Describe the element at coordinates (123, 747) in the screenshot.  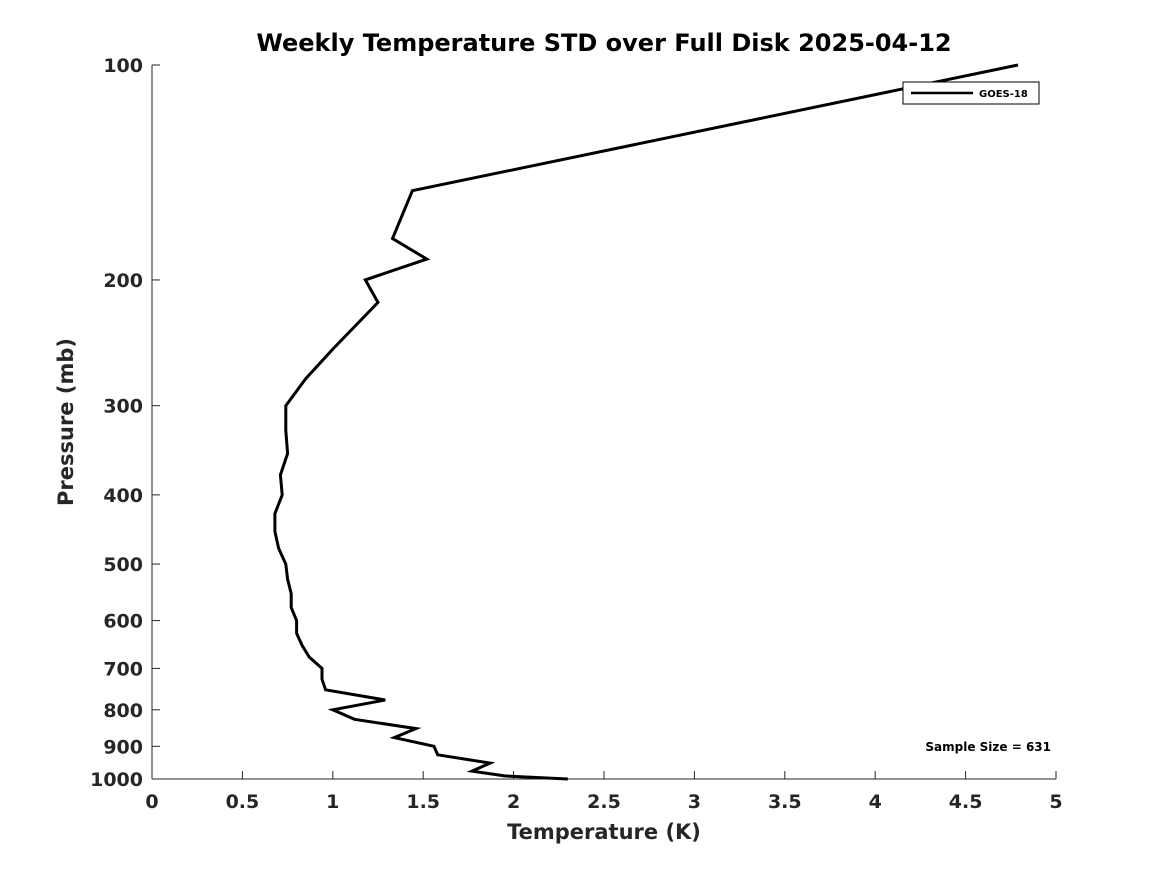
I see `y-tick-label: 900` at that location.